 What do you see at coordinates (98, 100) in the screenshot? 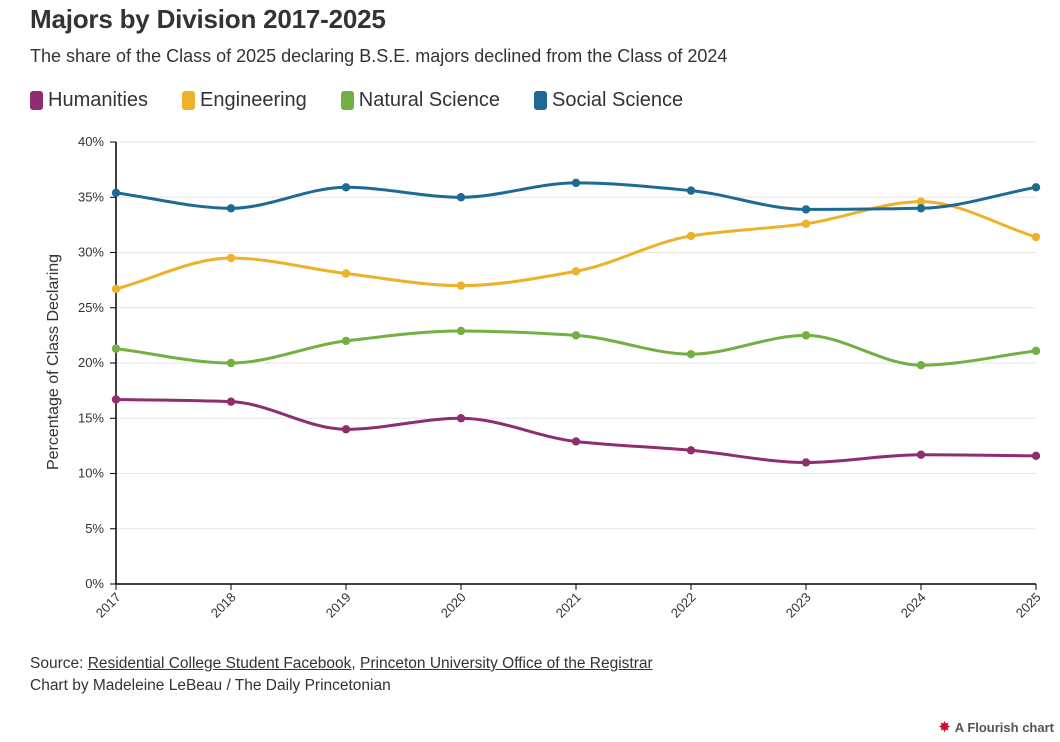
I see `legend-label-humanities: Humanities` at bounding box center [98, 100].